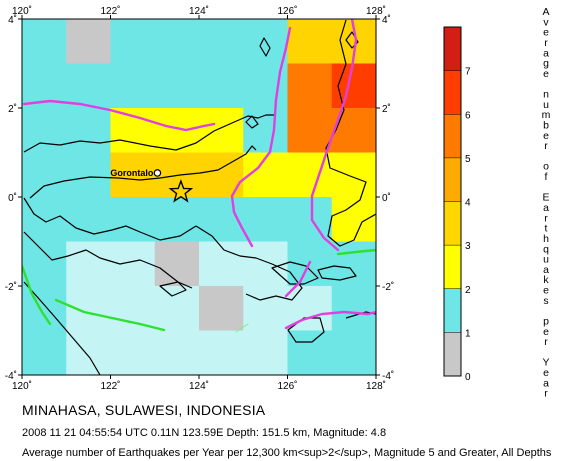 This screenshot has width=587, height=461. I want to click on x-tick-label: 120˚, so click(22, 386).